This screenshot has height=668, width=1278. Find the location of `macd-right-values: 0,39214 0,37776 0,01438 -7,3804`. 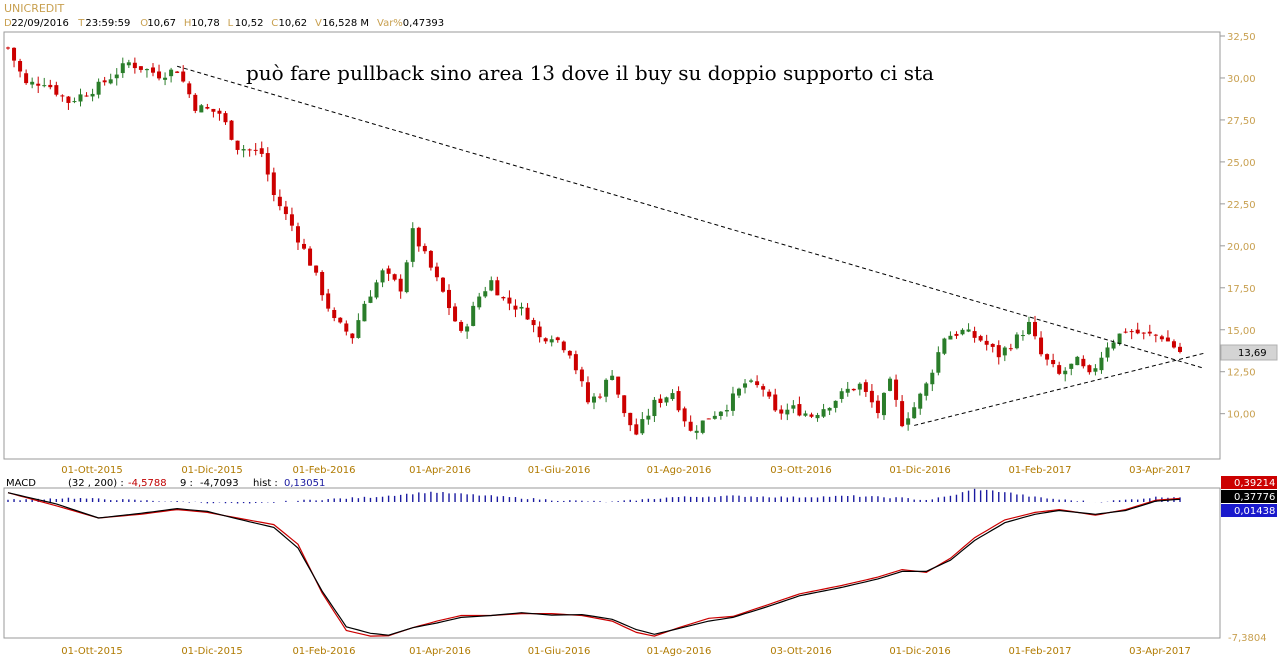

macd-right-values: 0,39214 0,37776 0,01438 -7,3804 is located at coordinates (1249, 560).